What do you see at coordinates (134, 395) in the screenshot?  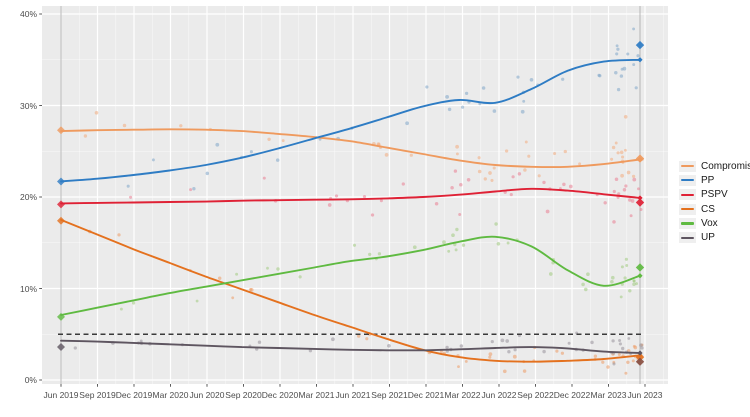 I see `x-tick-label-2: Dec 2019` at bounding box center [134, 395].